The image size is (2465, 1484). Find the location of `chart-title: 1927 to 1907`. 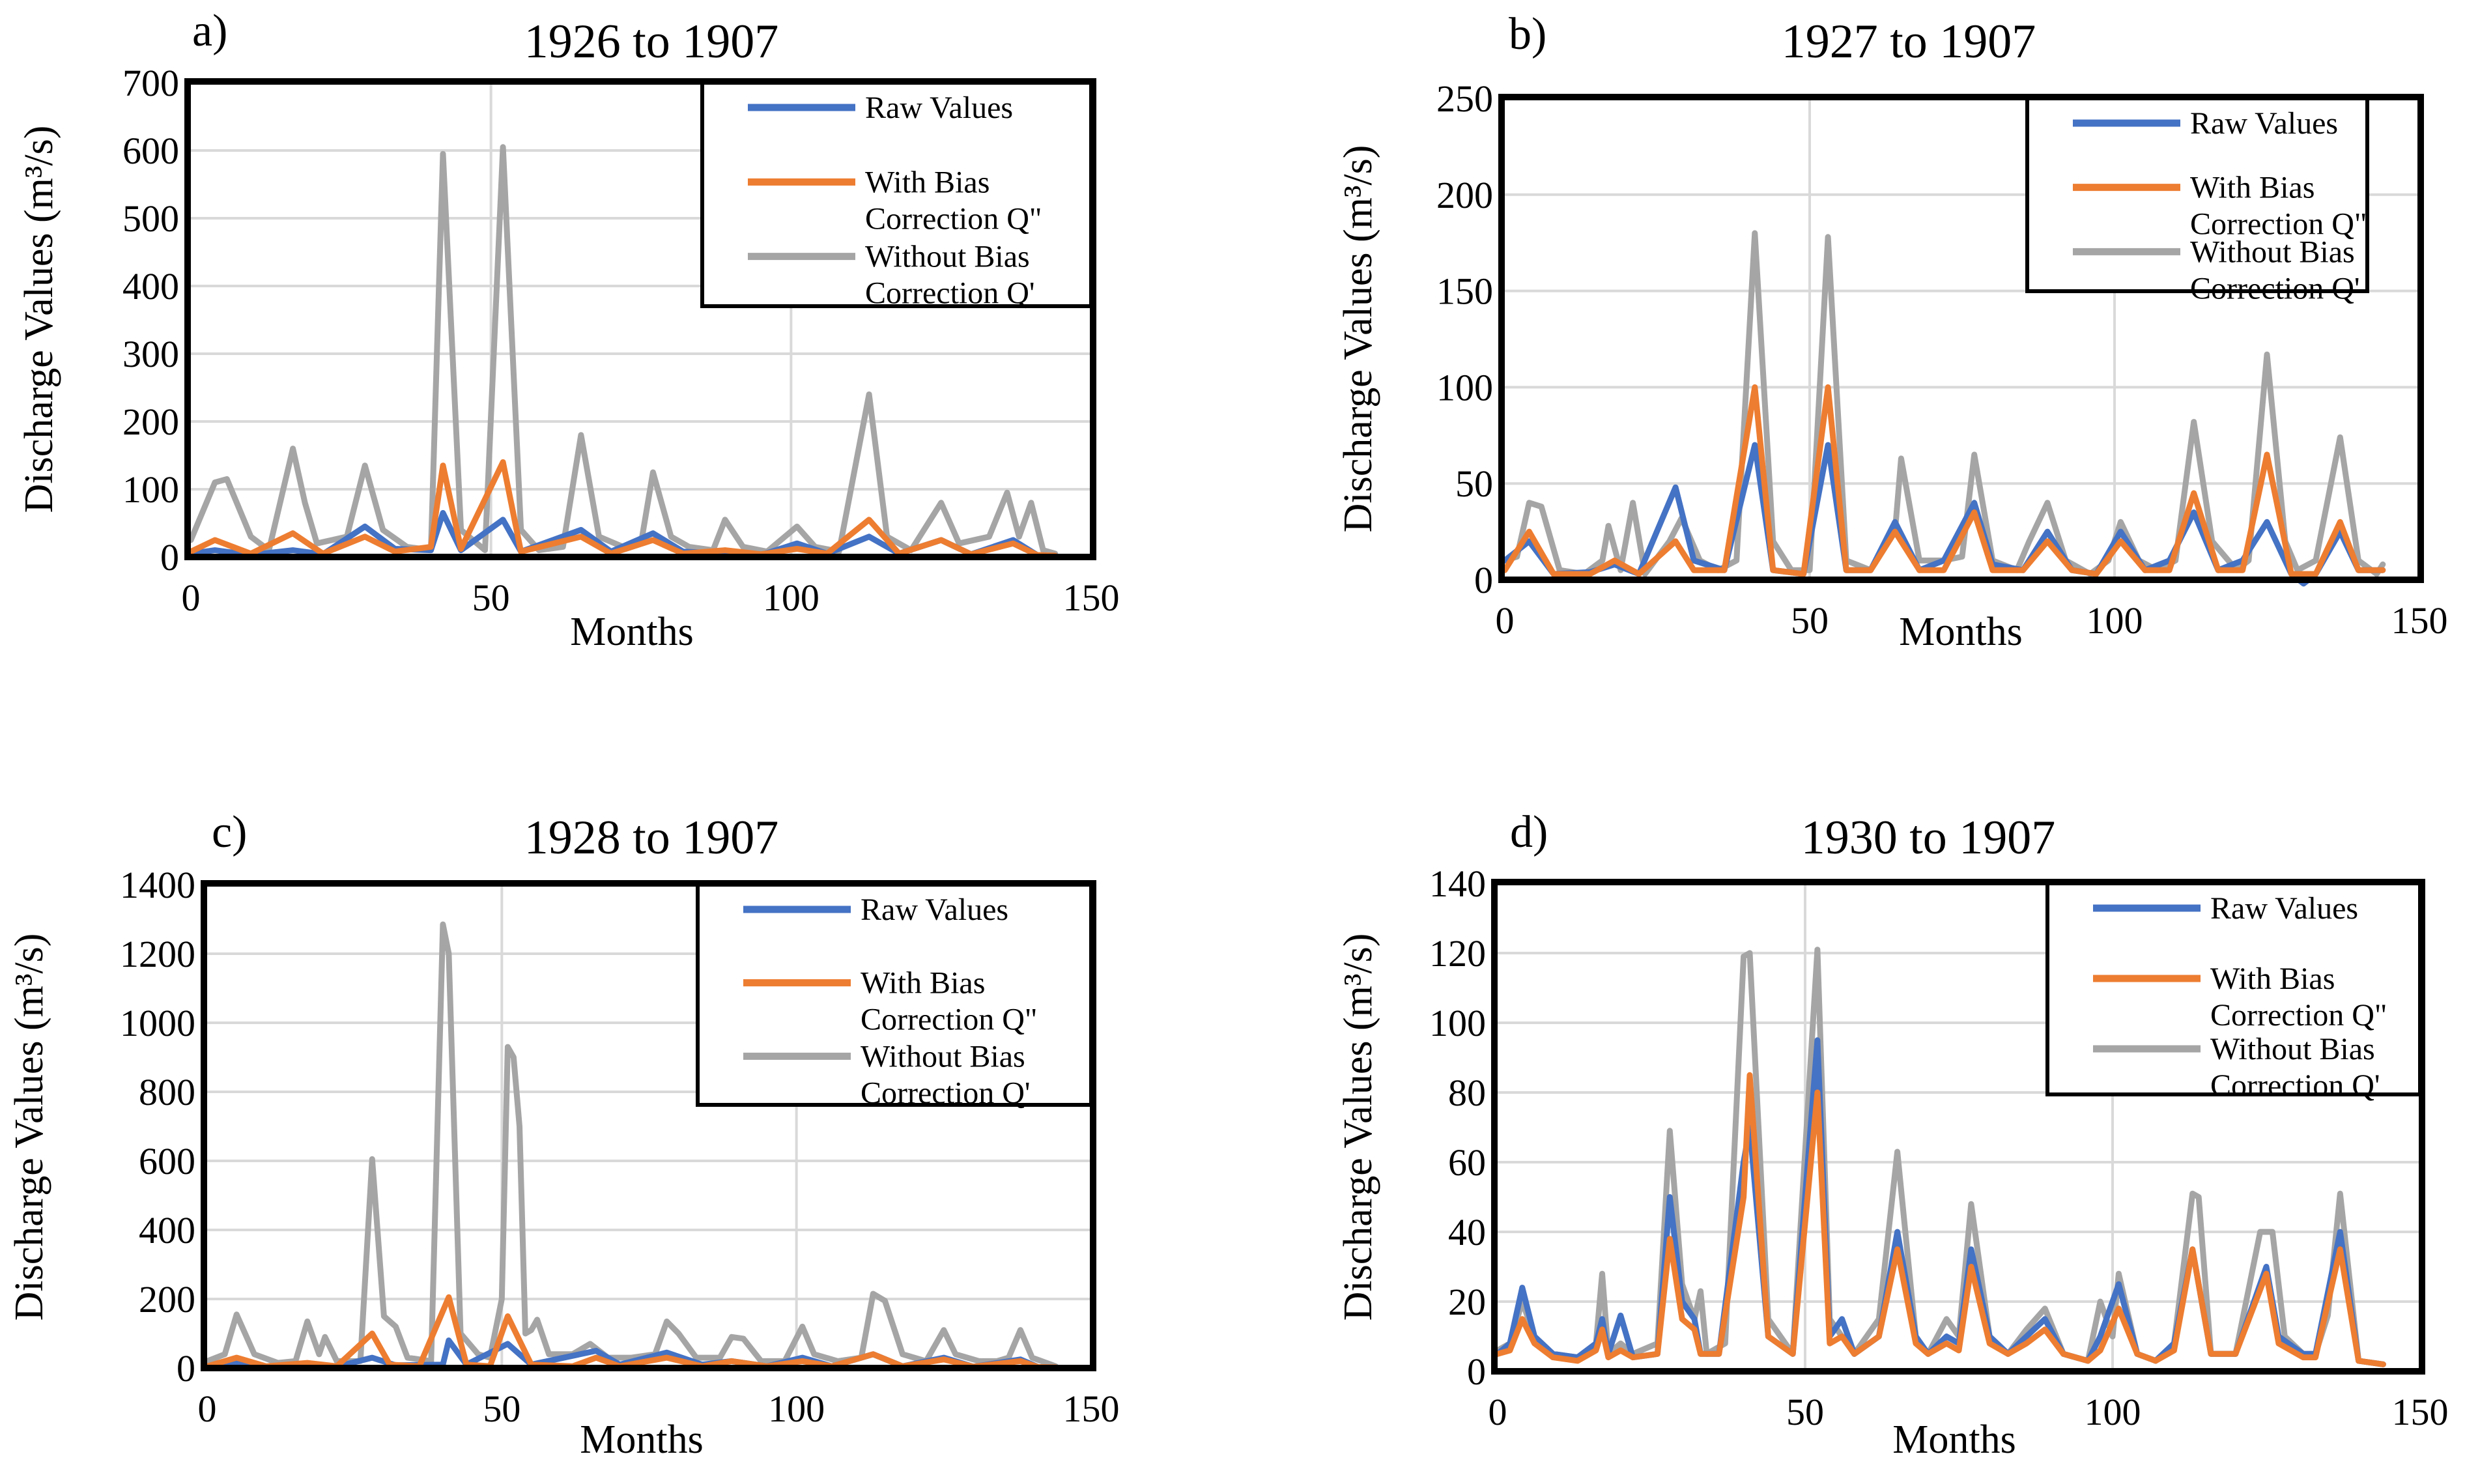

chart-title: 1927 to 1907 is located at coordinates (1909, 42).